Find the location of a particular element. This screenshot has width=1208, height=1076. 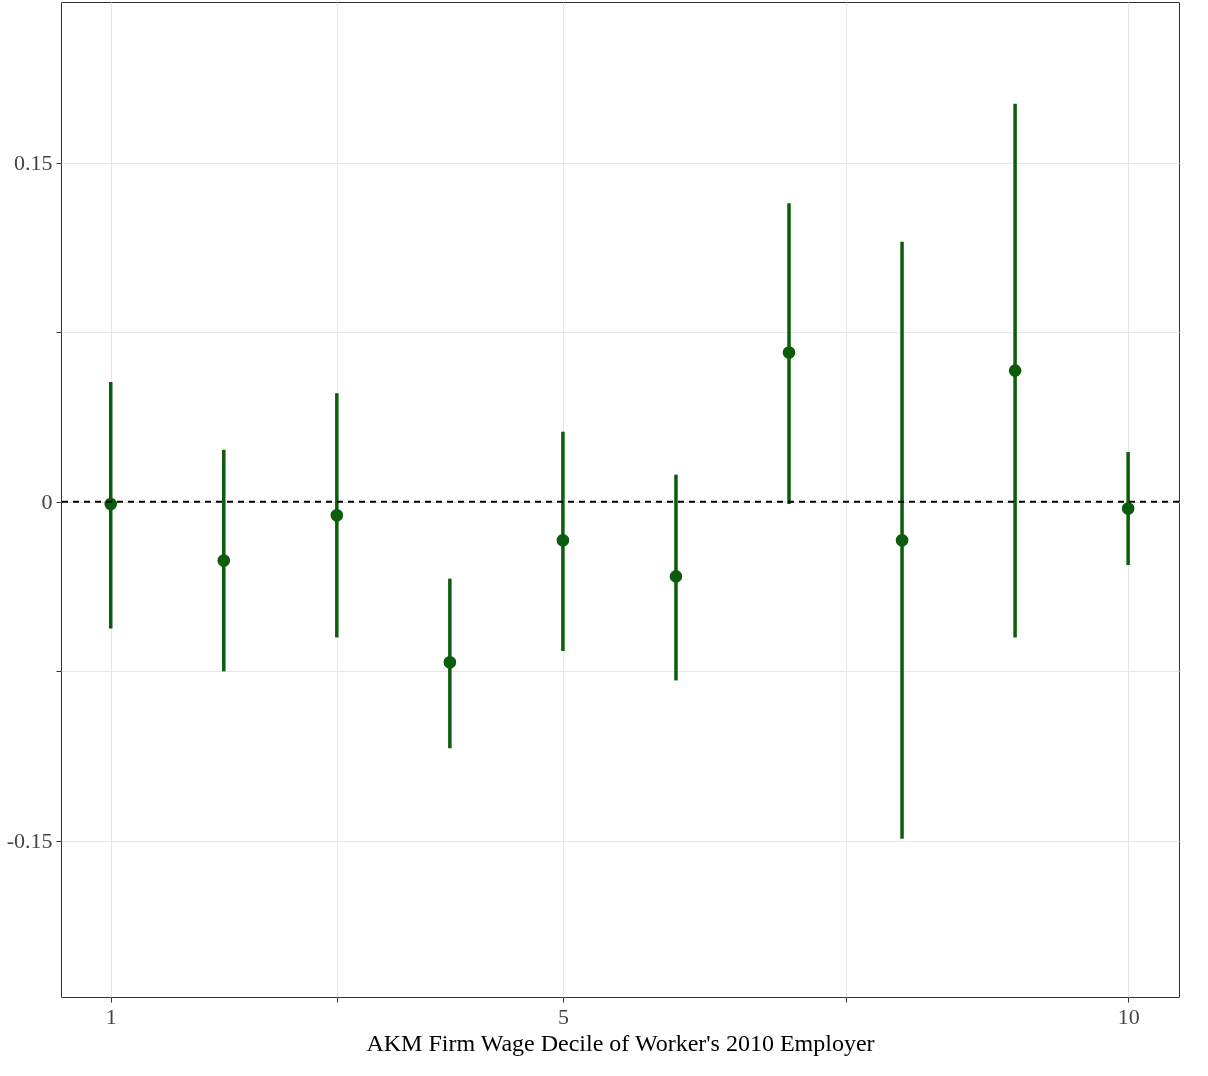

x-tick-label: 10 is located at coordinates (1128, 1016).